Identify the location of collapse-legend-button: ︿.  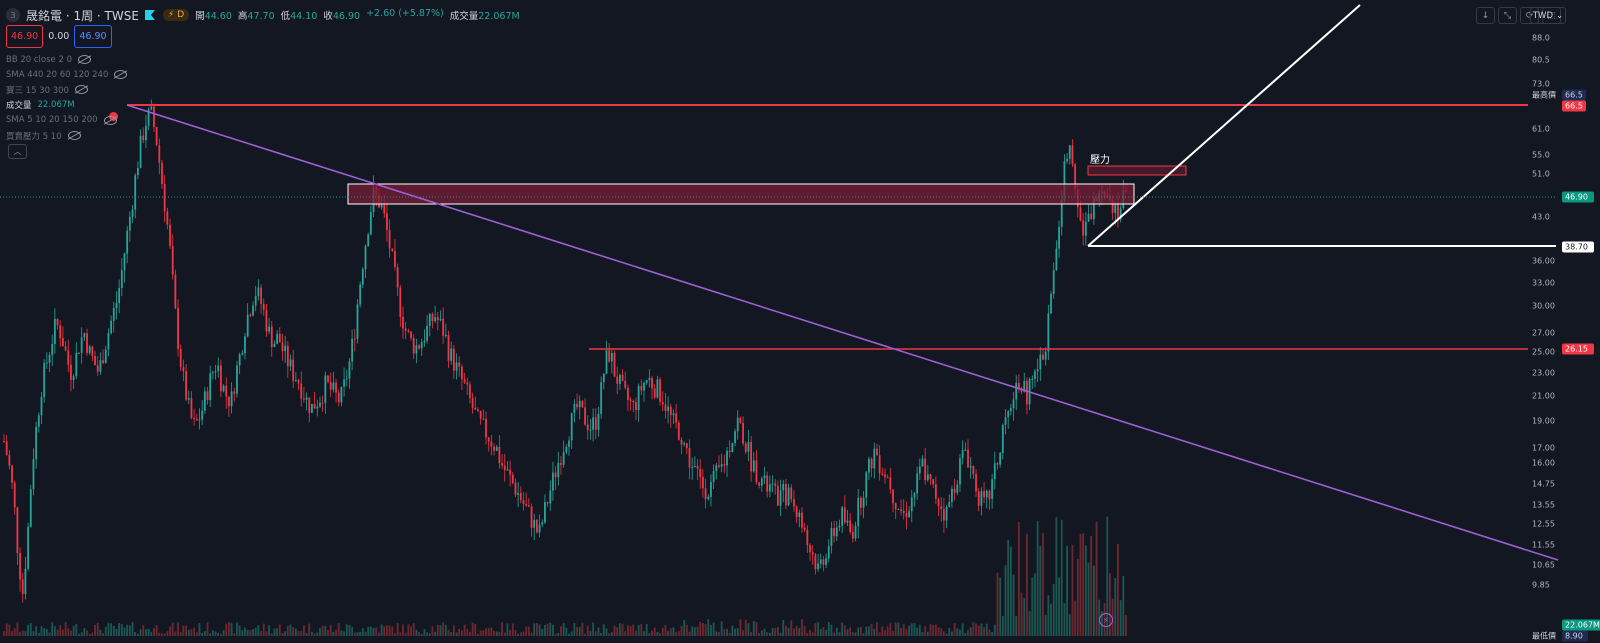
(17, 151).